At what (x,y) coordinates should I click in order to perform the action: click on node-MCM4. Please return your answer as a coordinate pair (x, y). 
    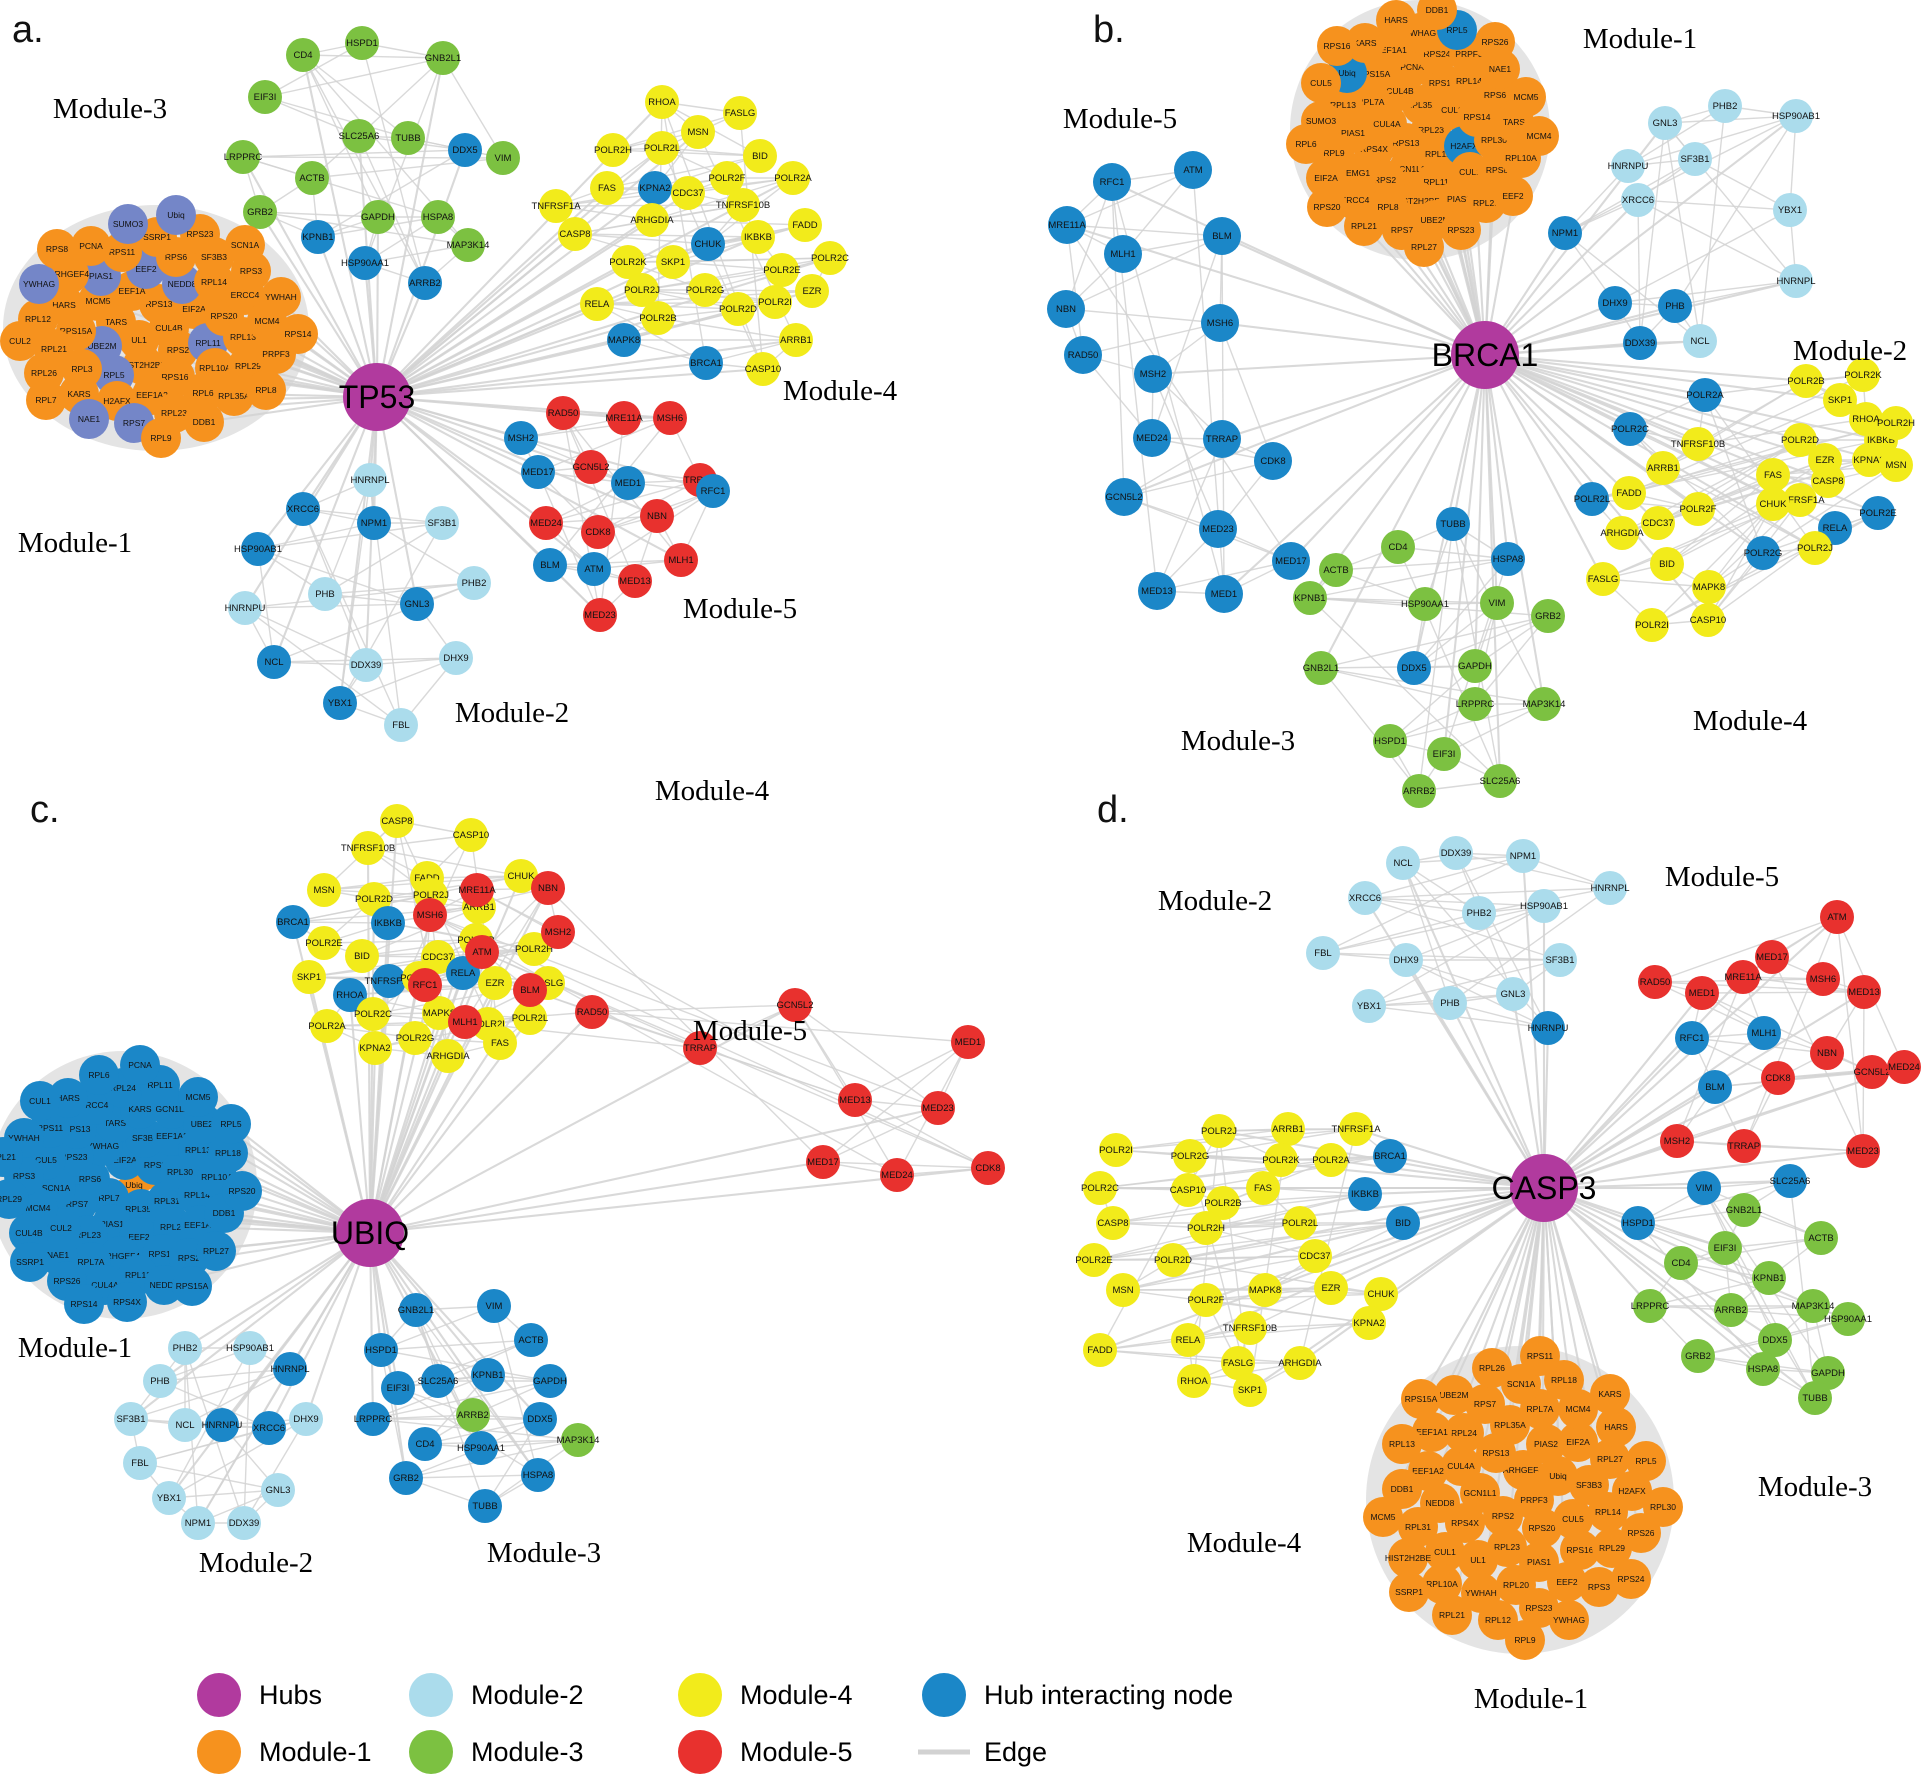
    Looking at the image, I should click on (1539, 136).